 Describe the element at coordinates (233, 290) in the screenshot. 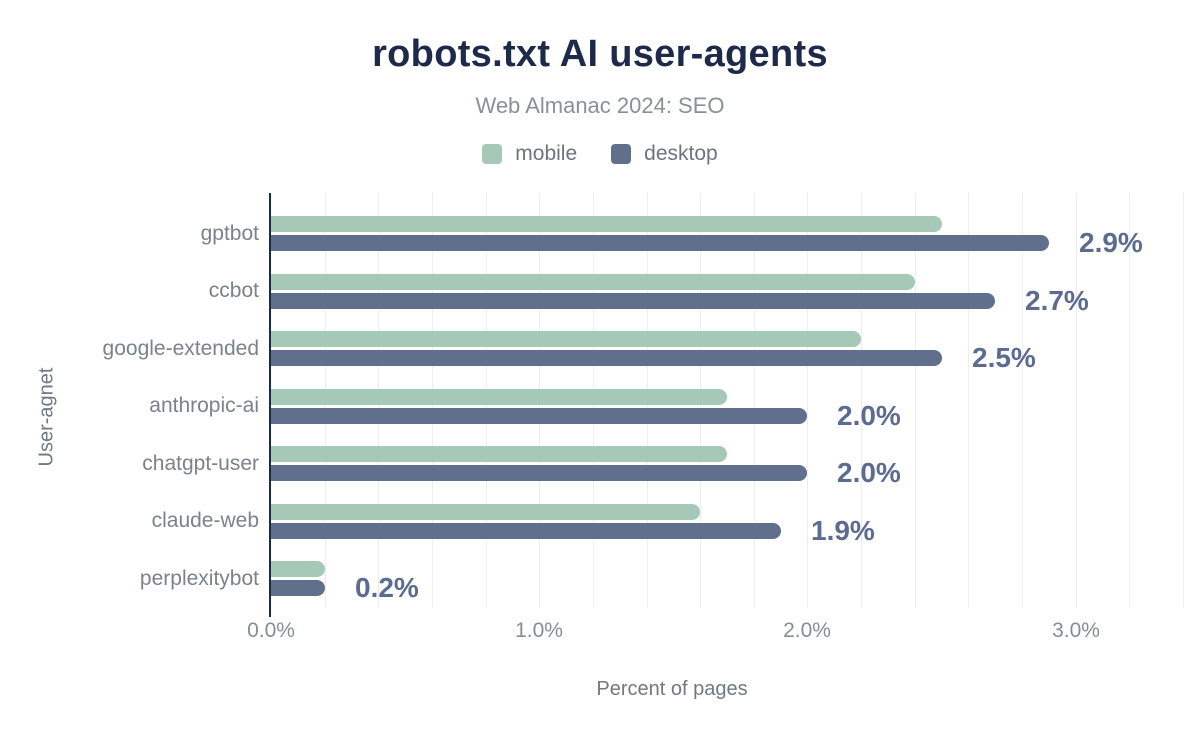

I see `category-label-ccbot: ccbot` at that location.